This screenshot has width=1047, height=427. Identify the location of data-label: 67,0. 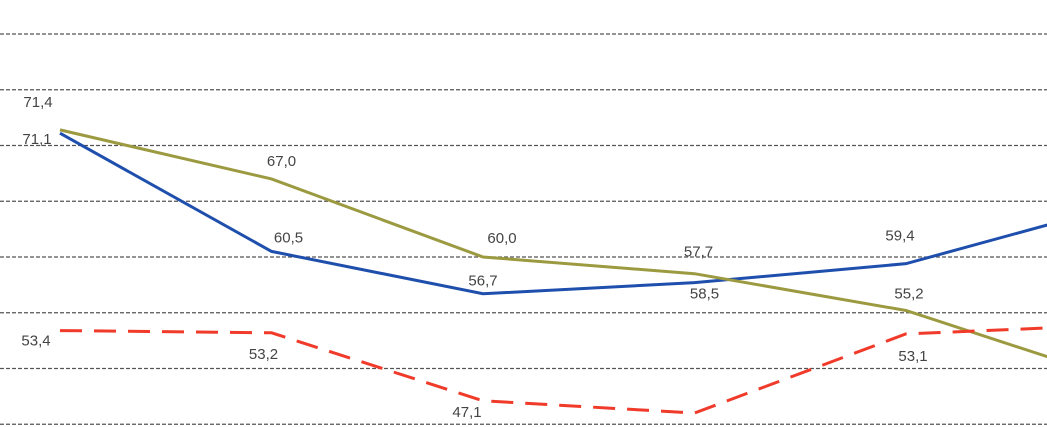
(281, 161).